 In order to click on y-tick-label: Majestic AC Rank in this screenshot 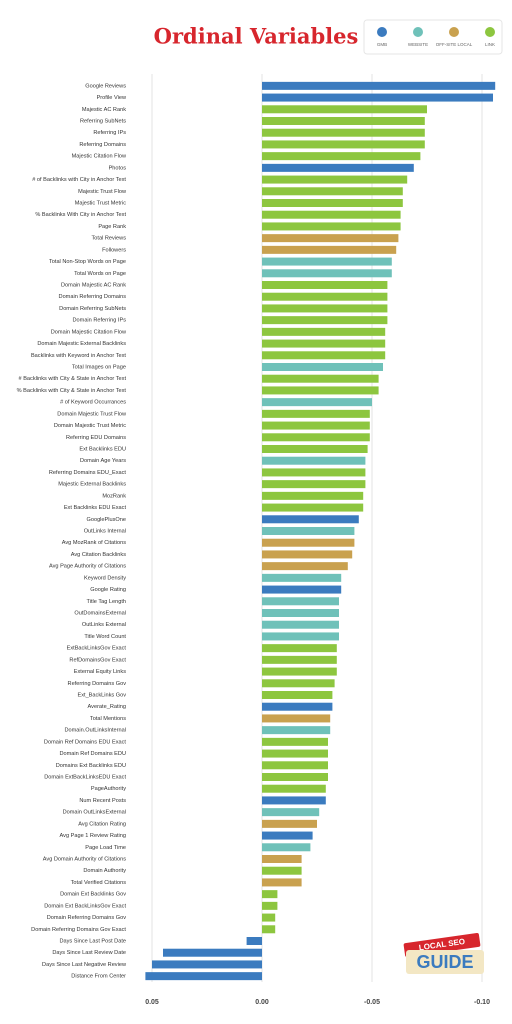, I will do `click(104, 110)`.